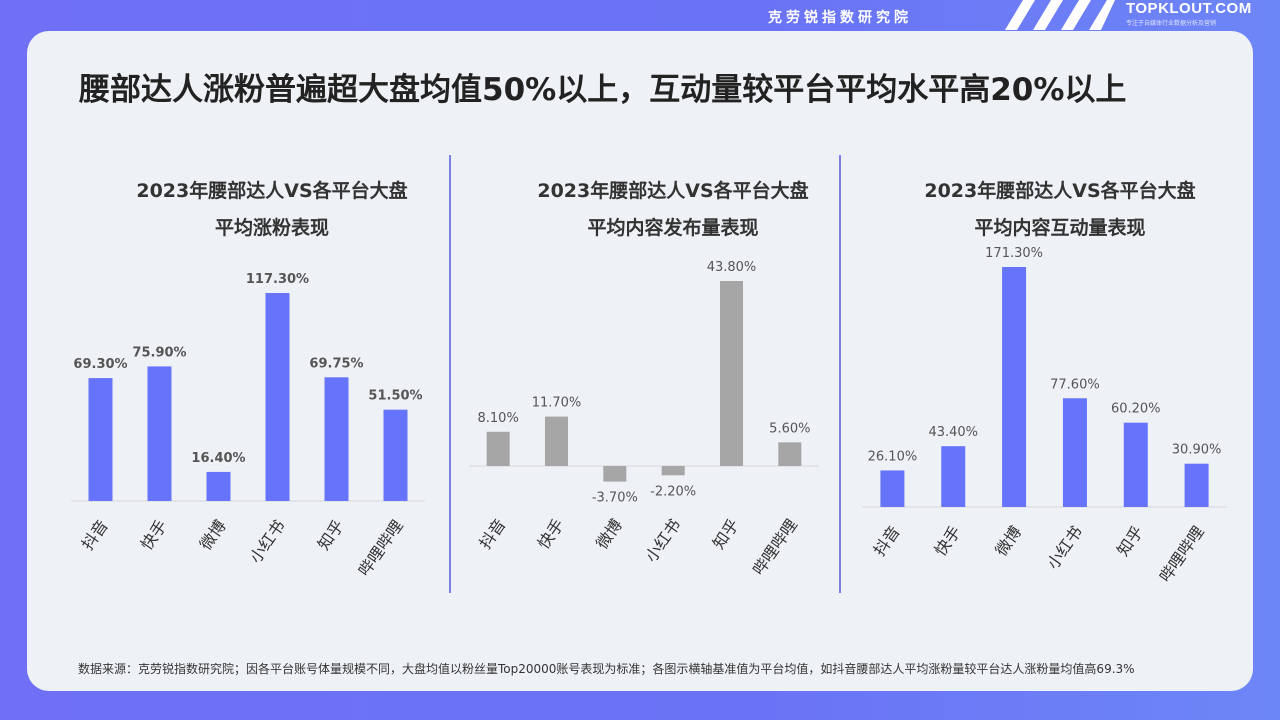 The height and width of the screenshot is (720, 1280). What do you see at coordinates (1136, 409) in the screenshot?
I see `data-label: 60.20%` at bounding box center [1136, 409].